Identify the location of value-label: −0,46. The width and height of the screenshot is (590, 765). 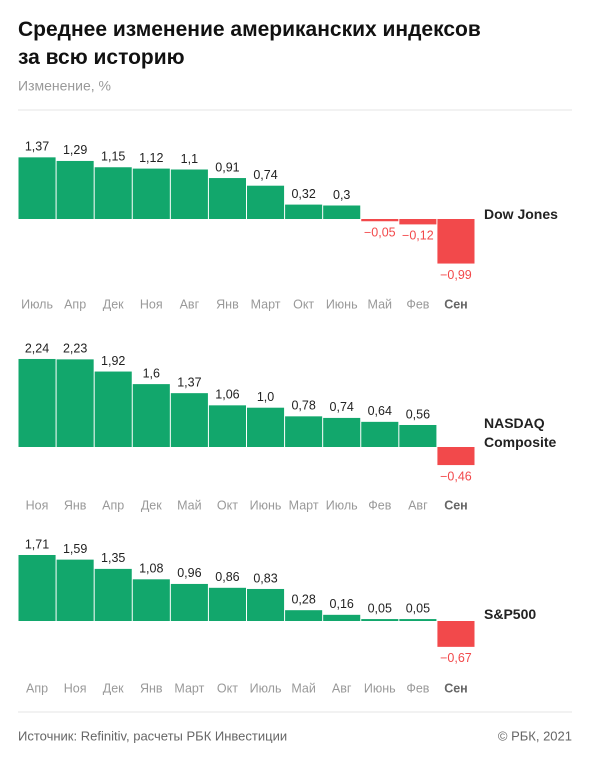
(456, 476).